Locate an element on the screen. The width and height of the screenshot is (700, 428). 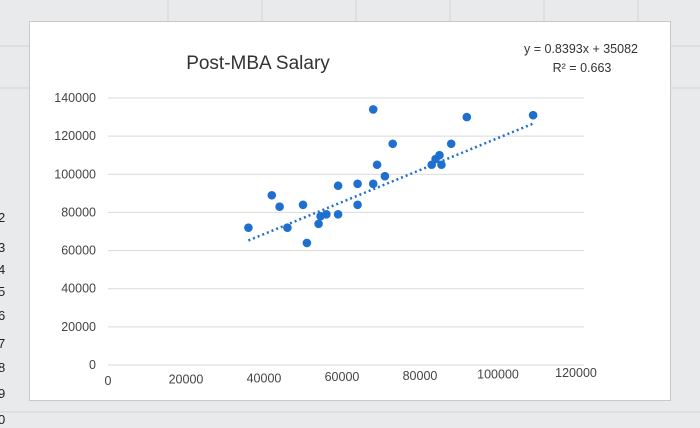
data-points is located at coordinates (391, 176).